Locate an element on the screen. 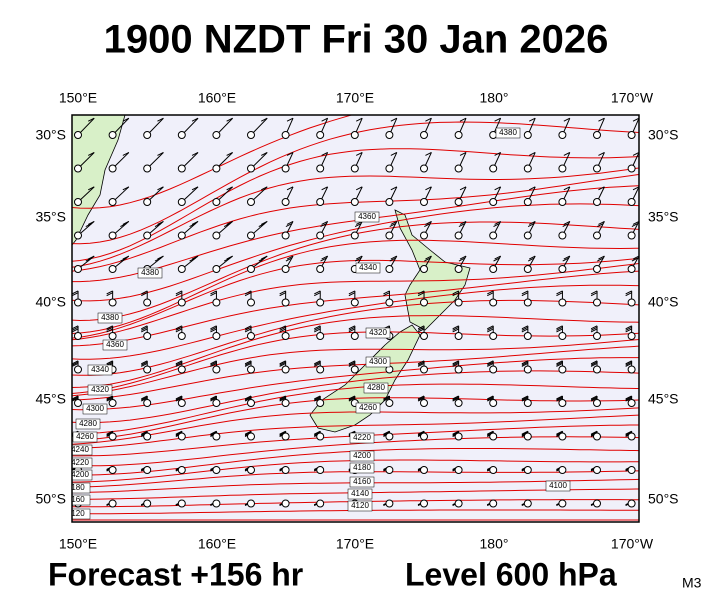  level-label: Level 600 hPa is located at coordinates (511, 574).